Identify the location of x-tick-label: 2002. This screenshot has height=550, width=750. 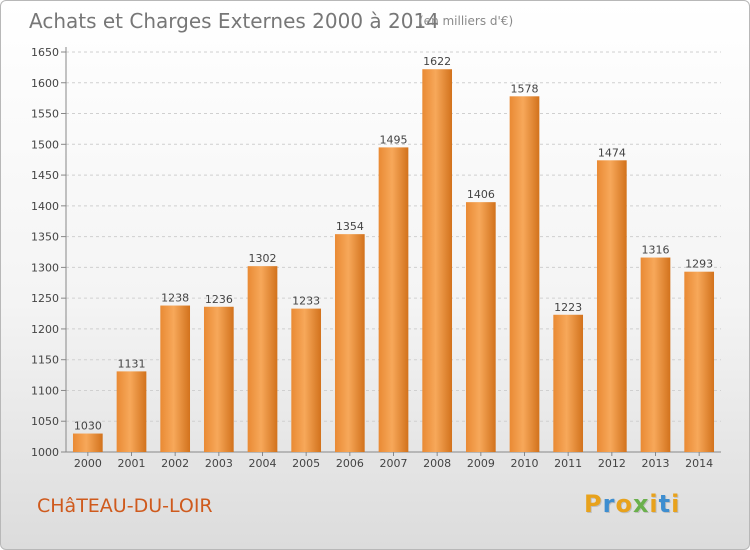
(175, 463).